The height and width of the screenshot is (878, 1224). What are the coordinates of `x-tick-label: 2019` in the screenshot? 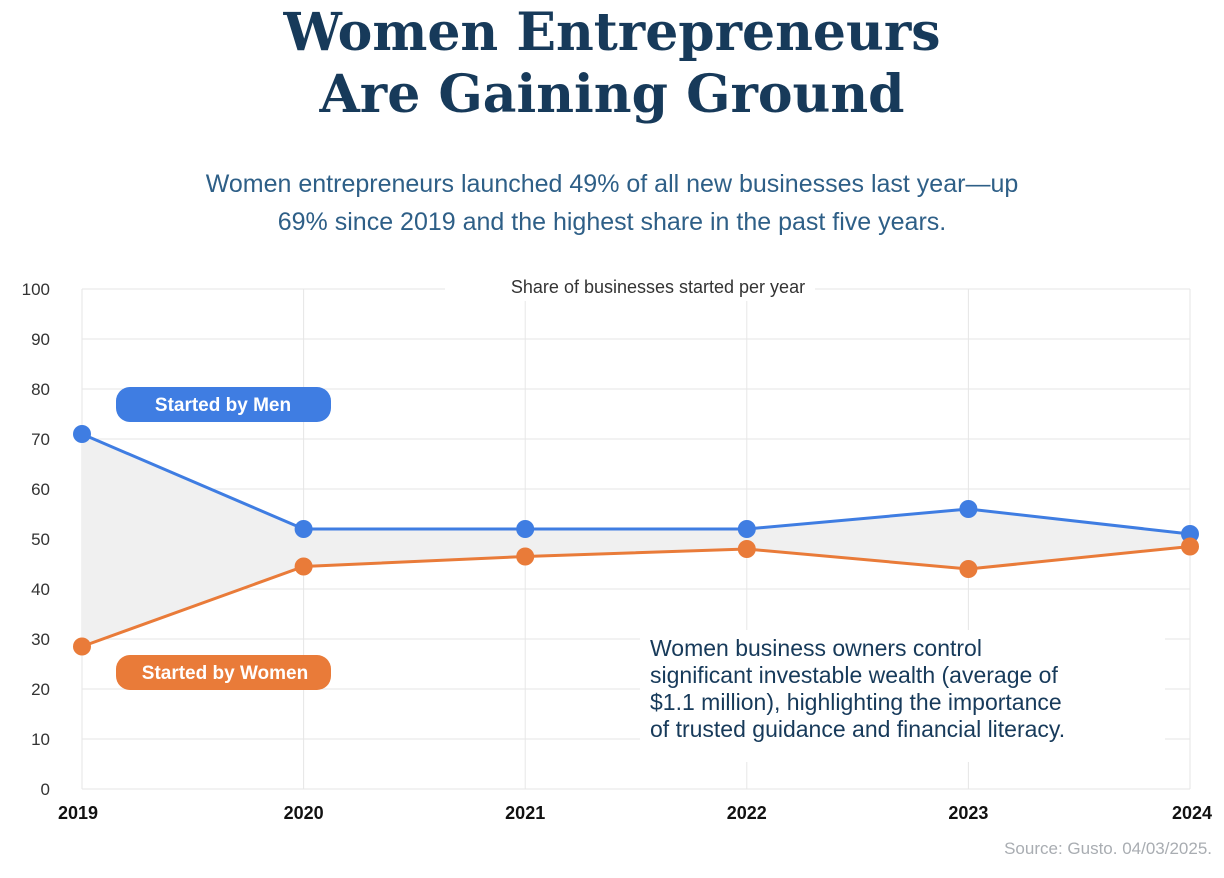 It's located at (78, 813).